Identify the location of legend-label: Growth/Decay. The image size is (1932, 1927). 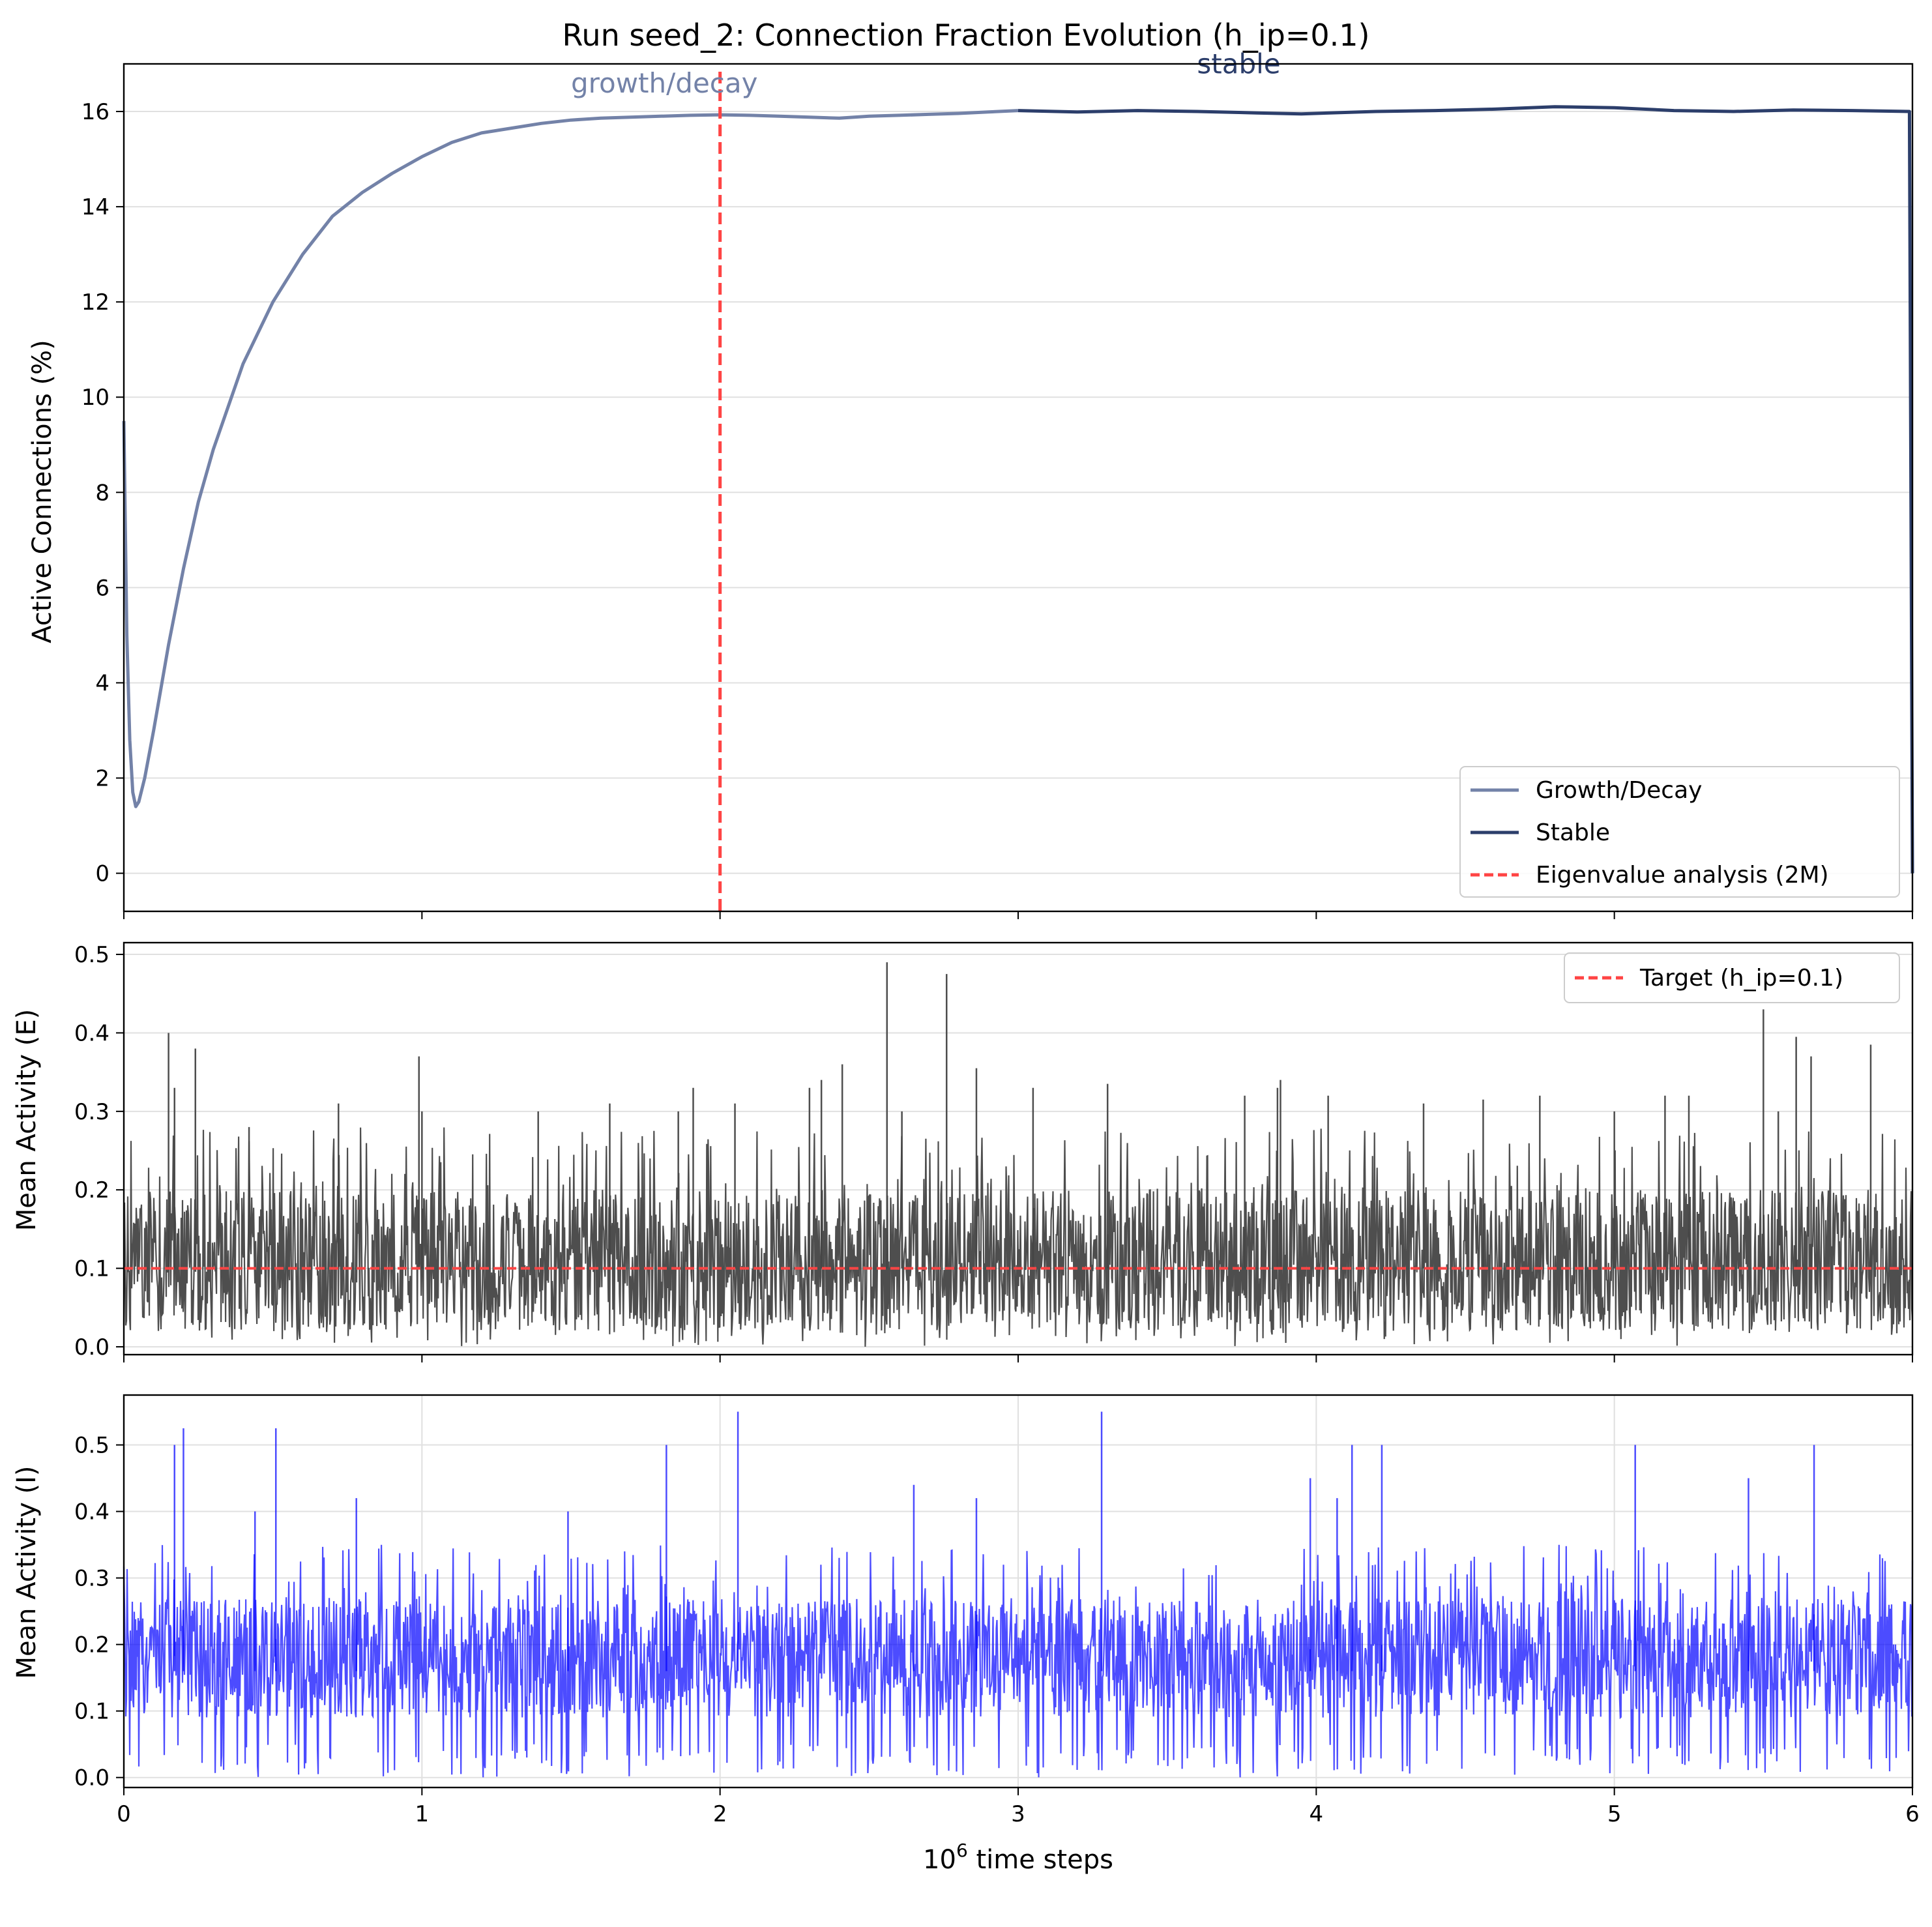
(1619, 790).